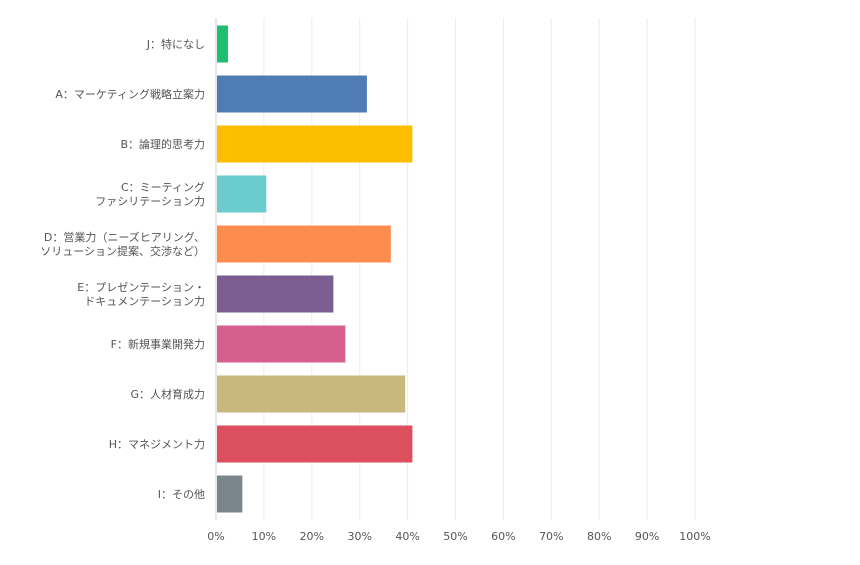  I want to click on x-tick-label: 100%, so click(694, 536).